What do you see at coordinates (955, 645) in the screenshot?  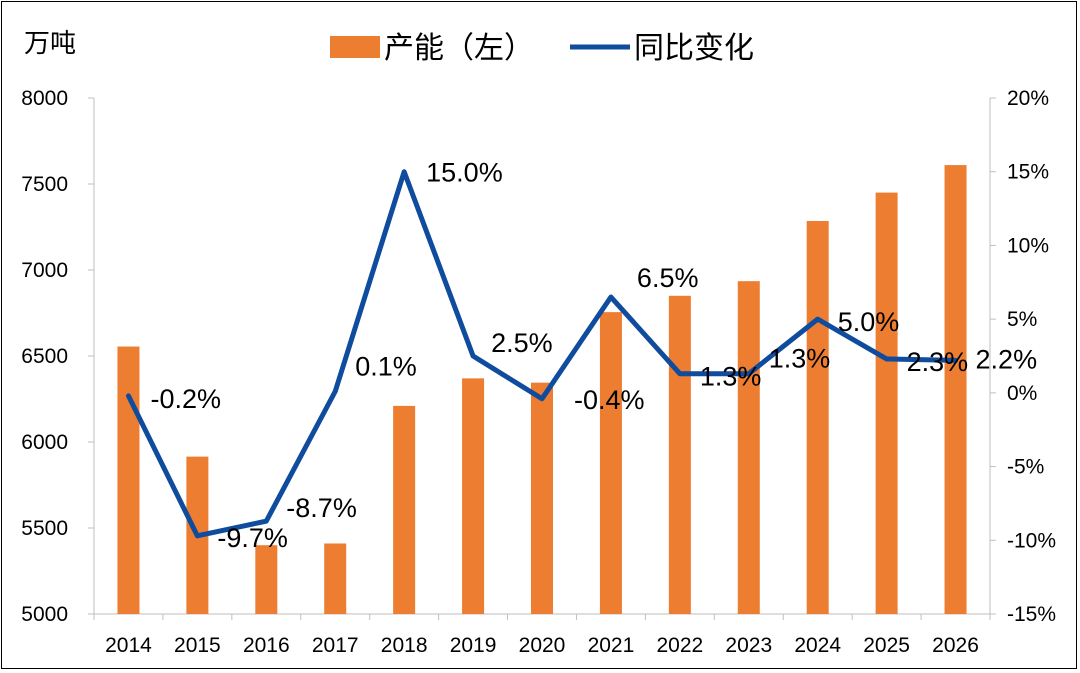 I see `x-tick-label: 2026` at bounding box center [955, 645].